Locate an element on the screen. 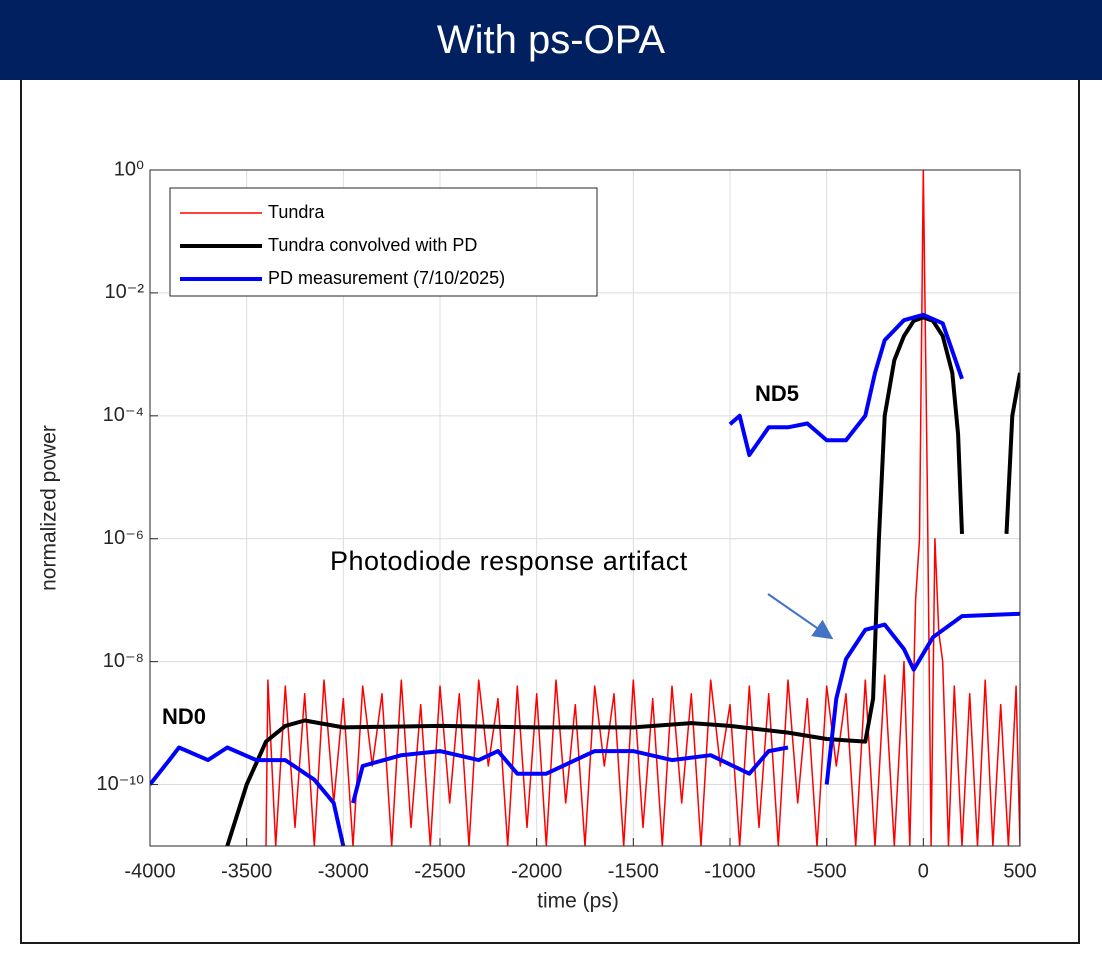 The height and width of the screenshot is (956, 1102). x-tick-label: -3000 is located at coordinates (343, 871).